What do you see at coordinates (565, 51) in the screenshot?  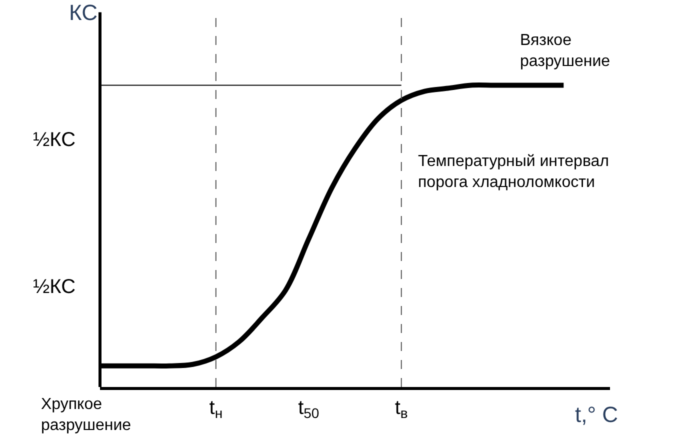 I see `text: Вязкое разрушение` at bounding box center [565, 51].